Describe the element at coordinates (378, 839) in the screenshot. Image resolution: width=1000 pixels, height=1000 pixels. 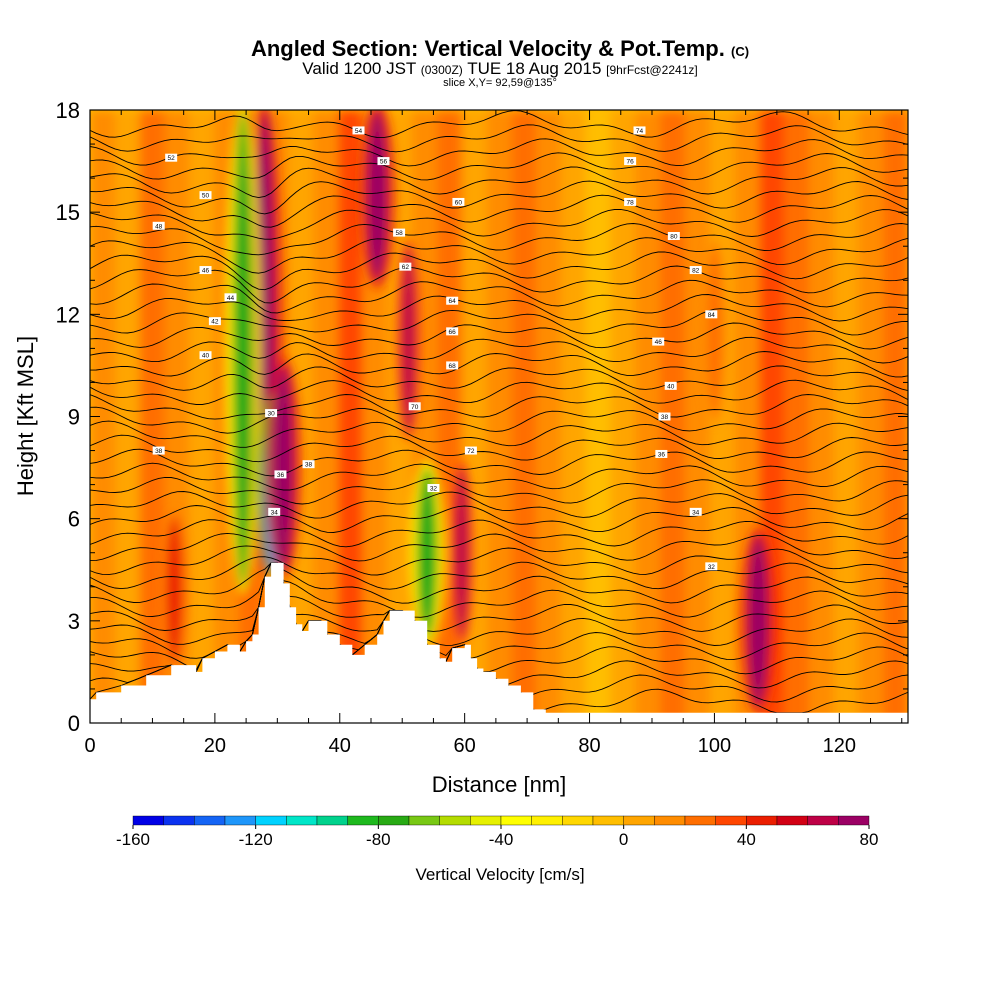
I see `colorbar-tick-label: -80` at that location.